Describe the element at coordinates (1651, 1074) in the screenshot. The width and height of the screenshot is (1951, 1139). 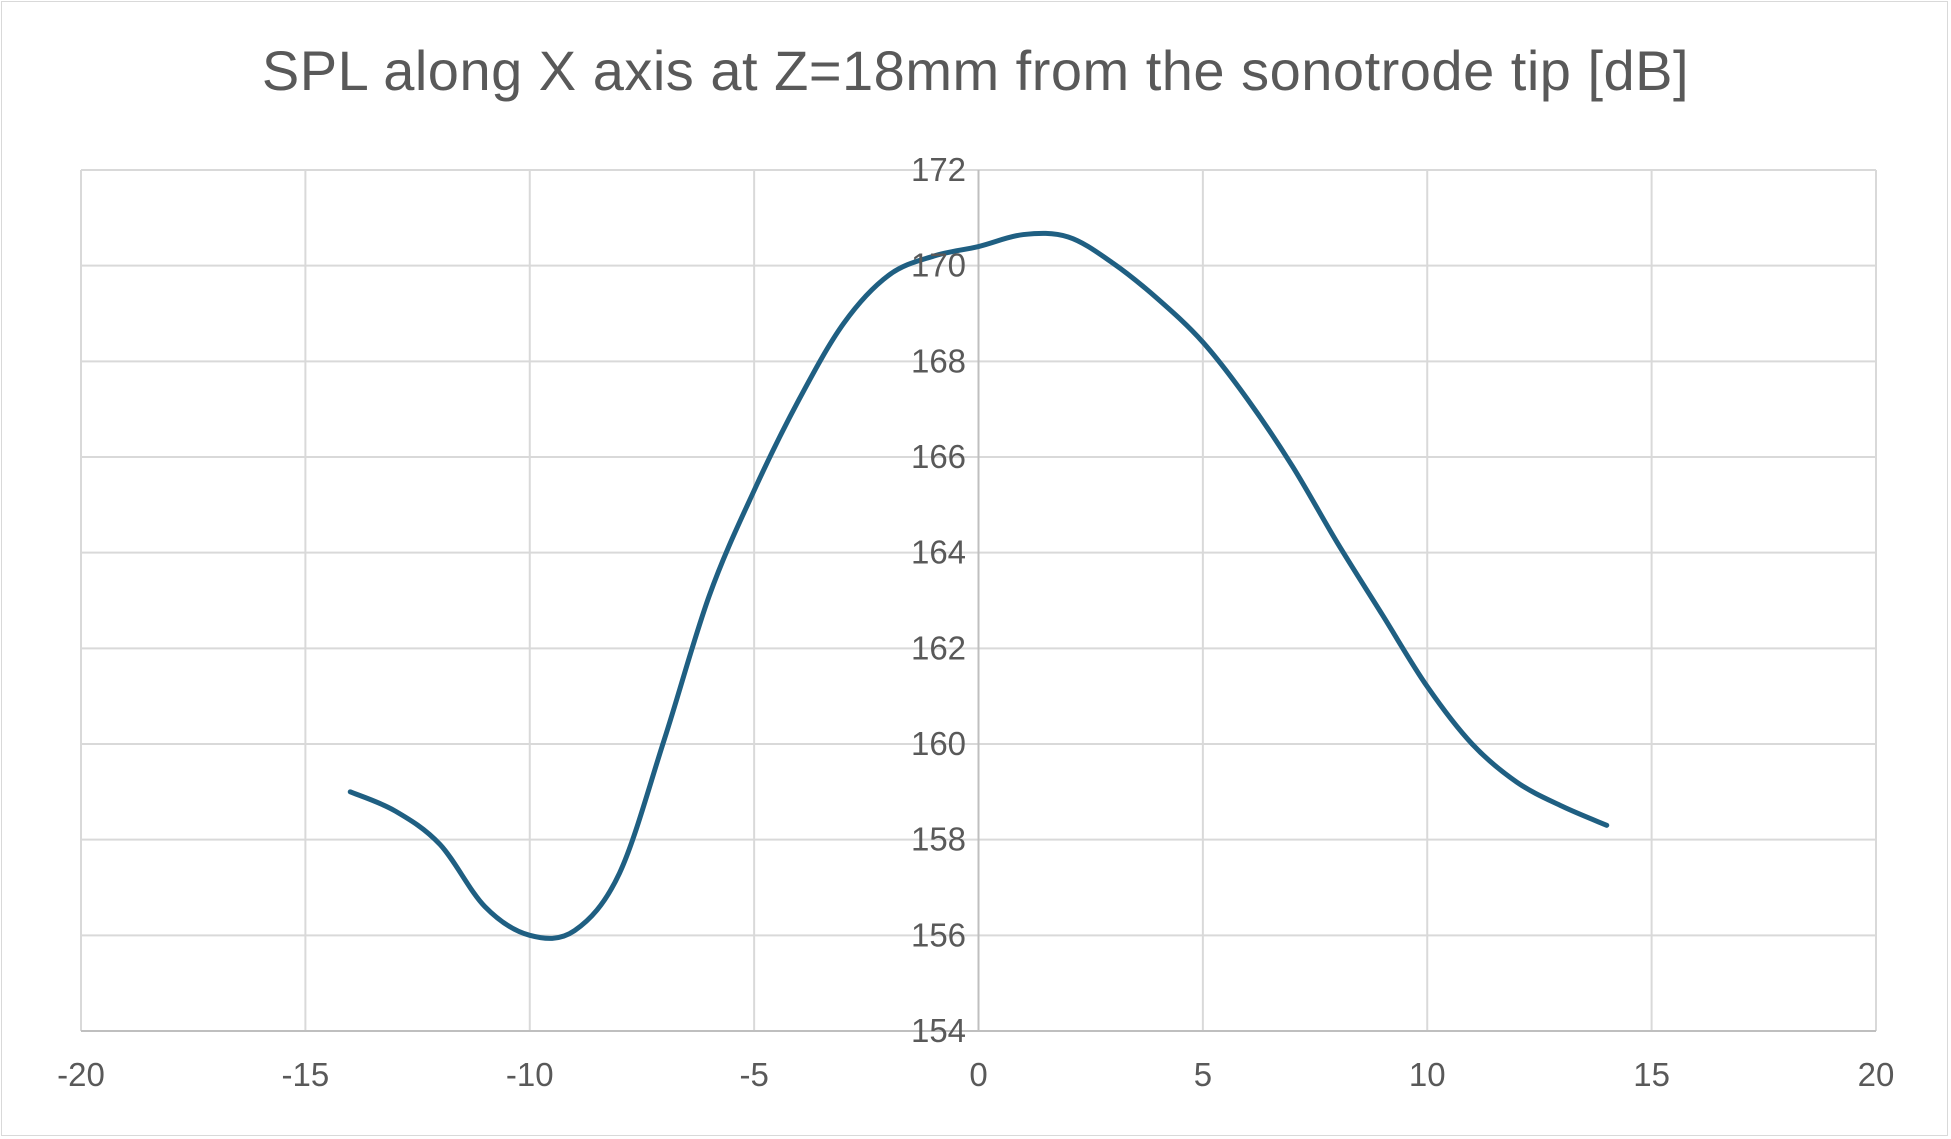
I see `x-tick-label: 15` at that location.